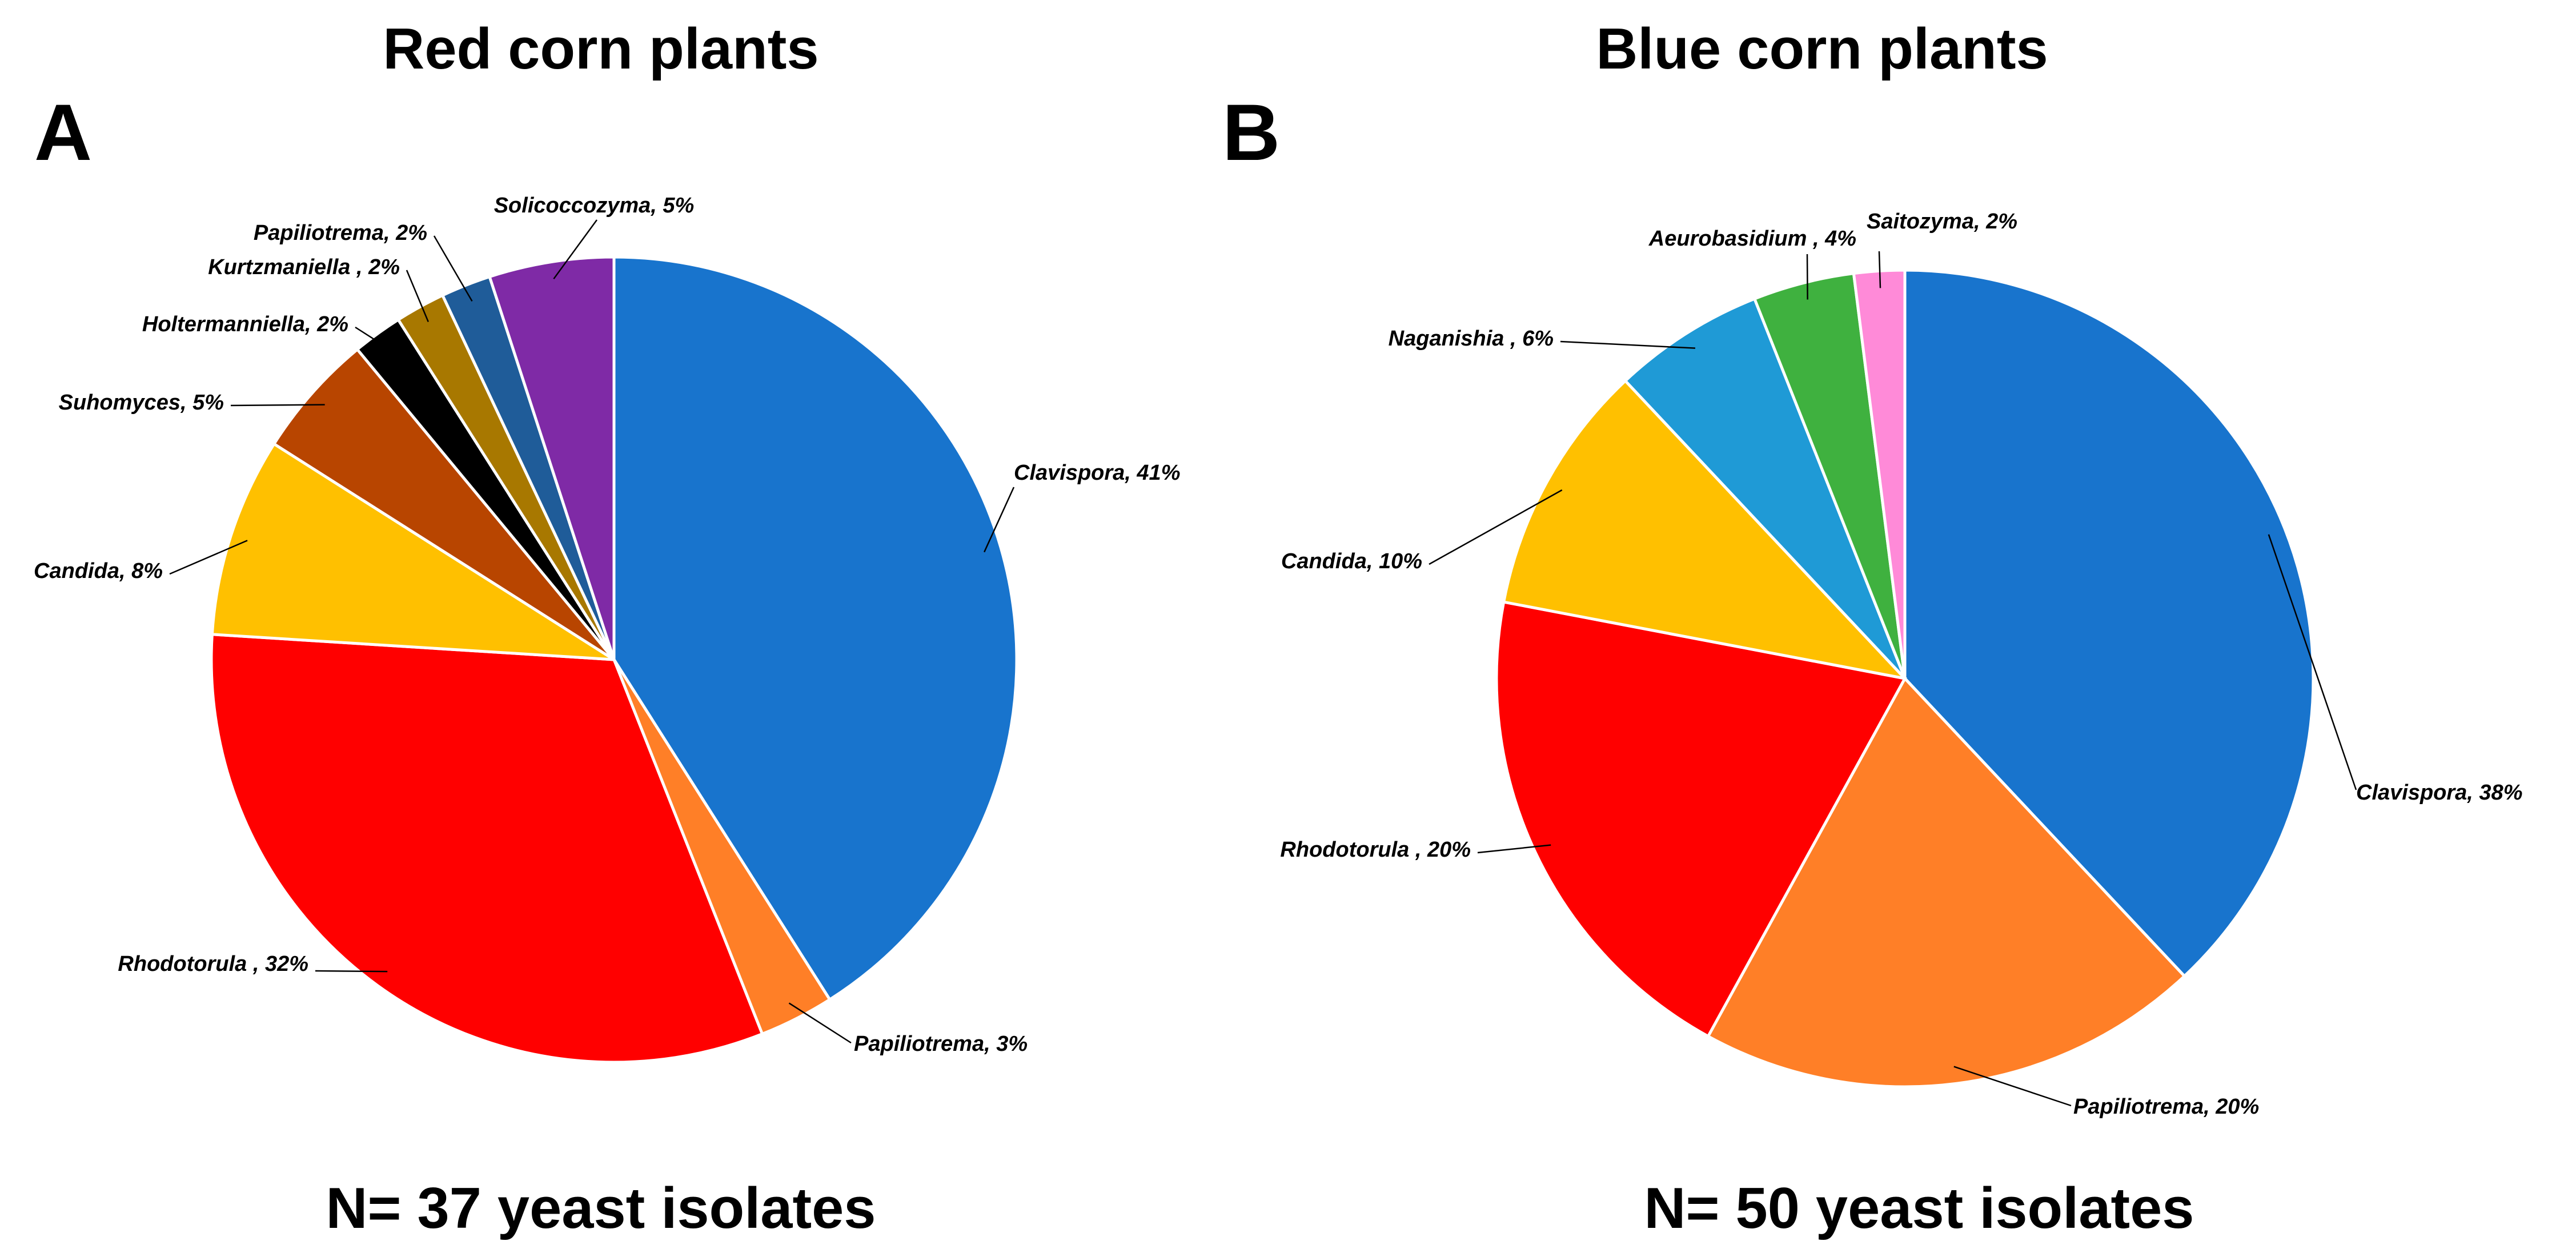  What do you see at coordinates (1752, 239) in the screenshot?
I see `slice-label: Aeurobasidium , 4%` at bounding box center [1752, 239].